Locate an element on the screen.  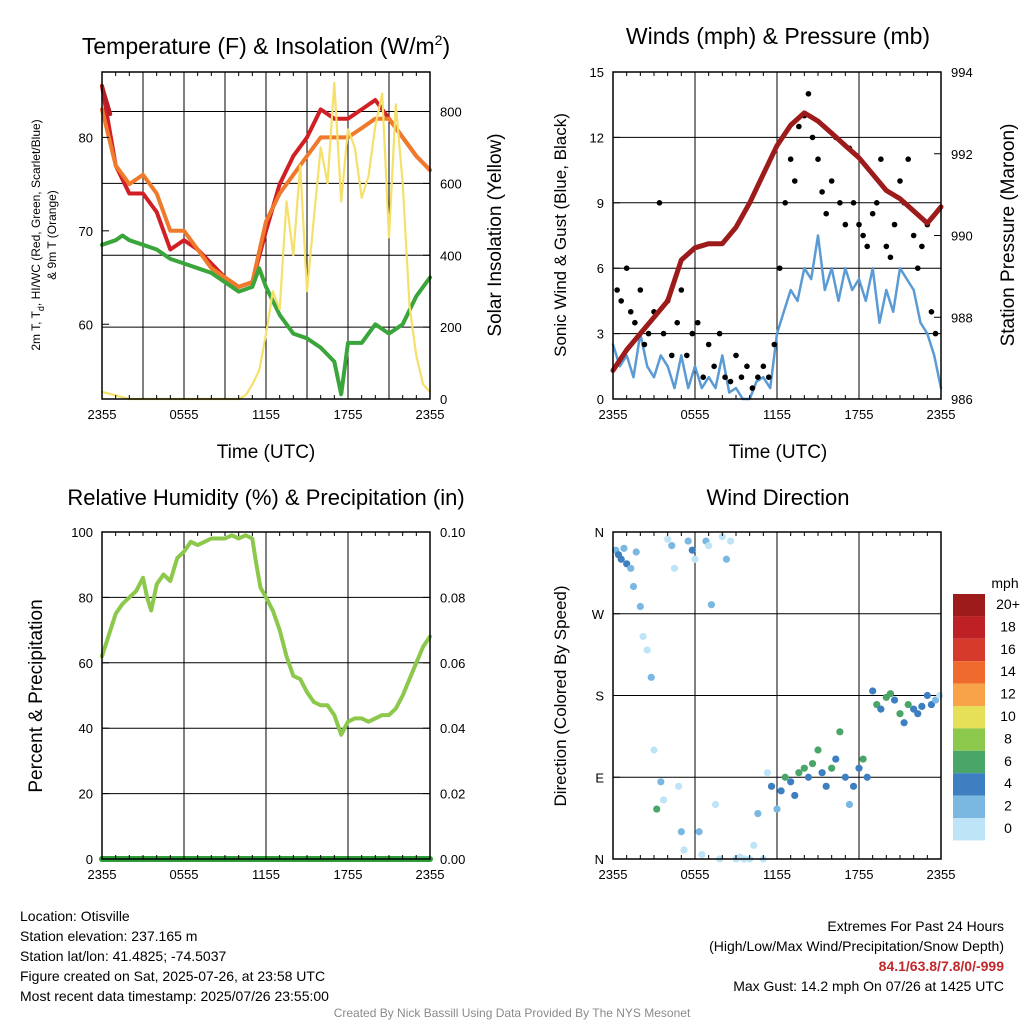
colorbar-label: 2 is located at coordinates (1008, 806).